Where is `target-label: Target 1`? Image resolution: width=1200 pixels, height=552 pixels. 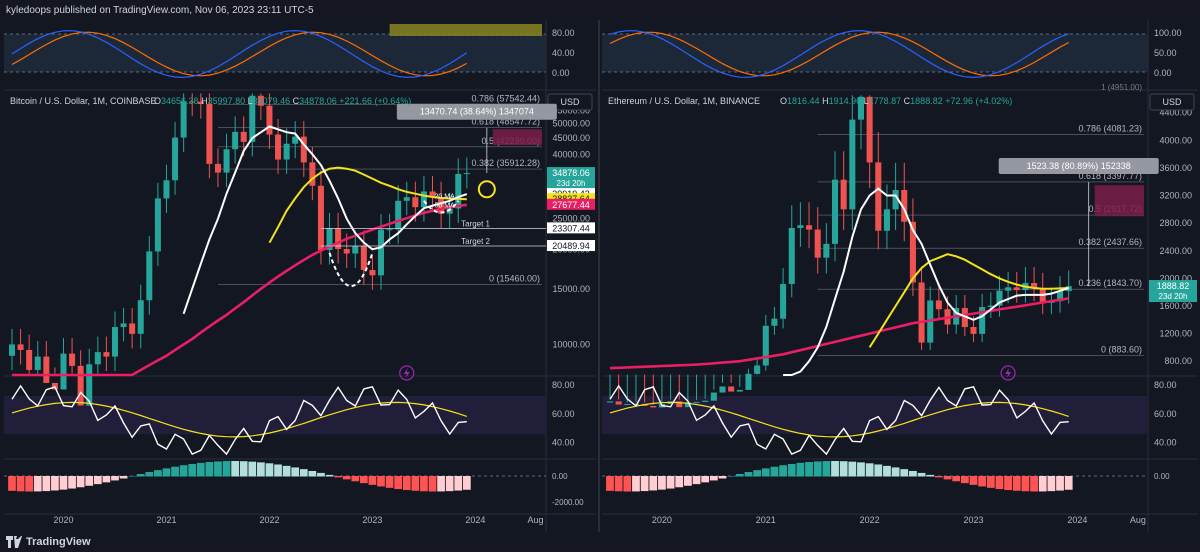
target-label: Target 1 is located at coordinates (475, 223).